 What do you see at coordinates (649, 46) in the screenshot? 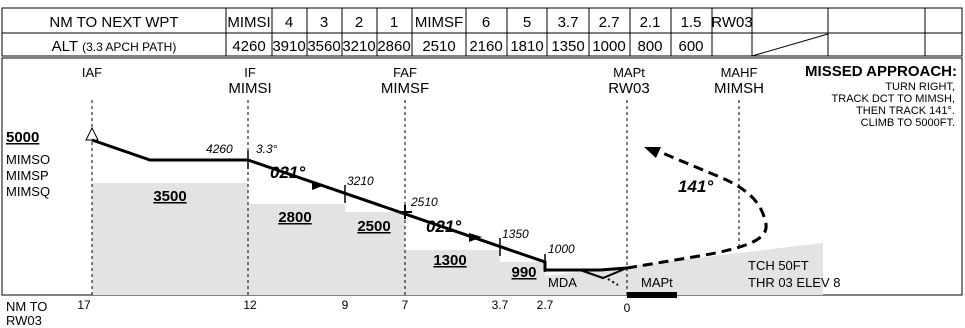
I see `row2-cell: 800` at bounding box center [649, 46].